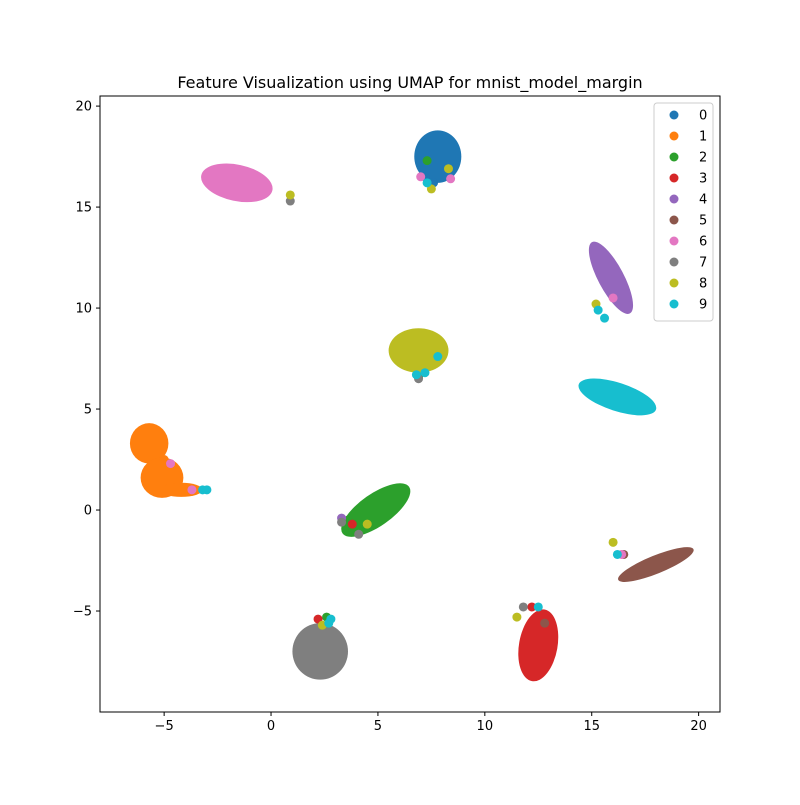  I want to click on legend-box, so click(683, 212).